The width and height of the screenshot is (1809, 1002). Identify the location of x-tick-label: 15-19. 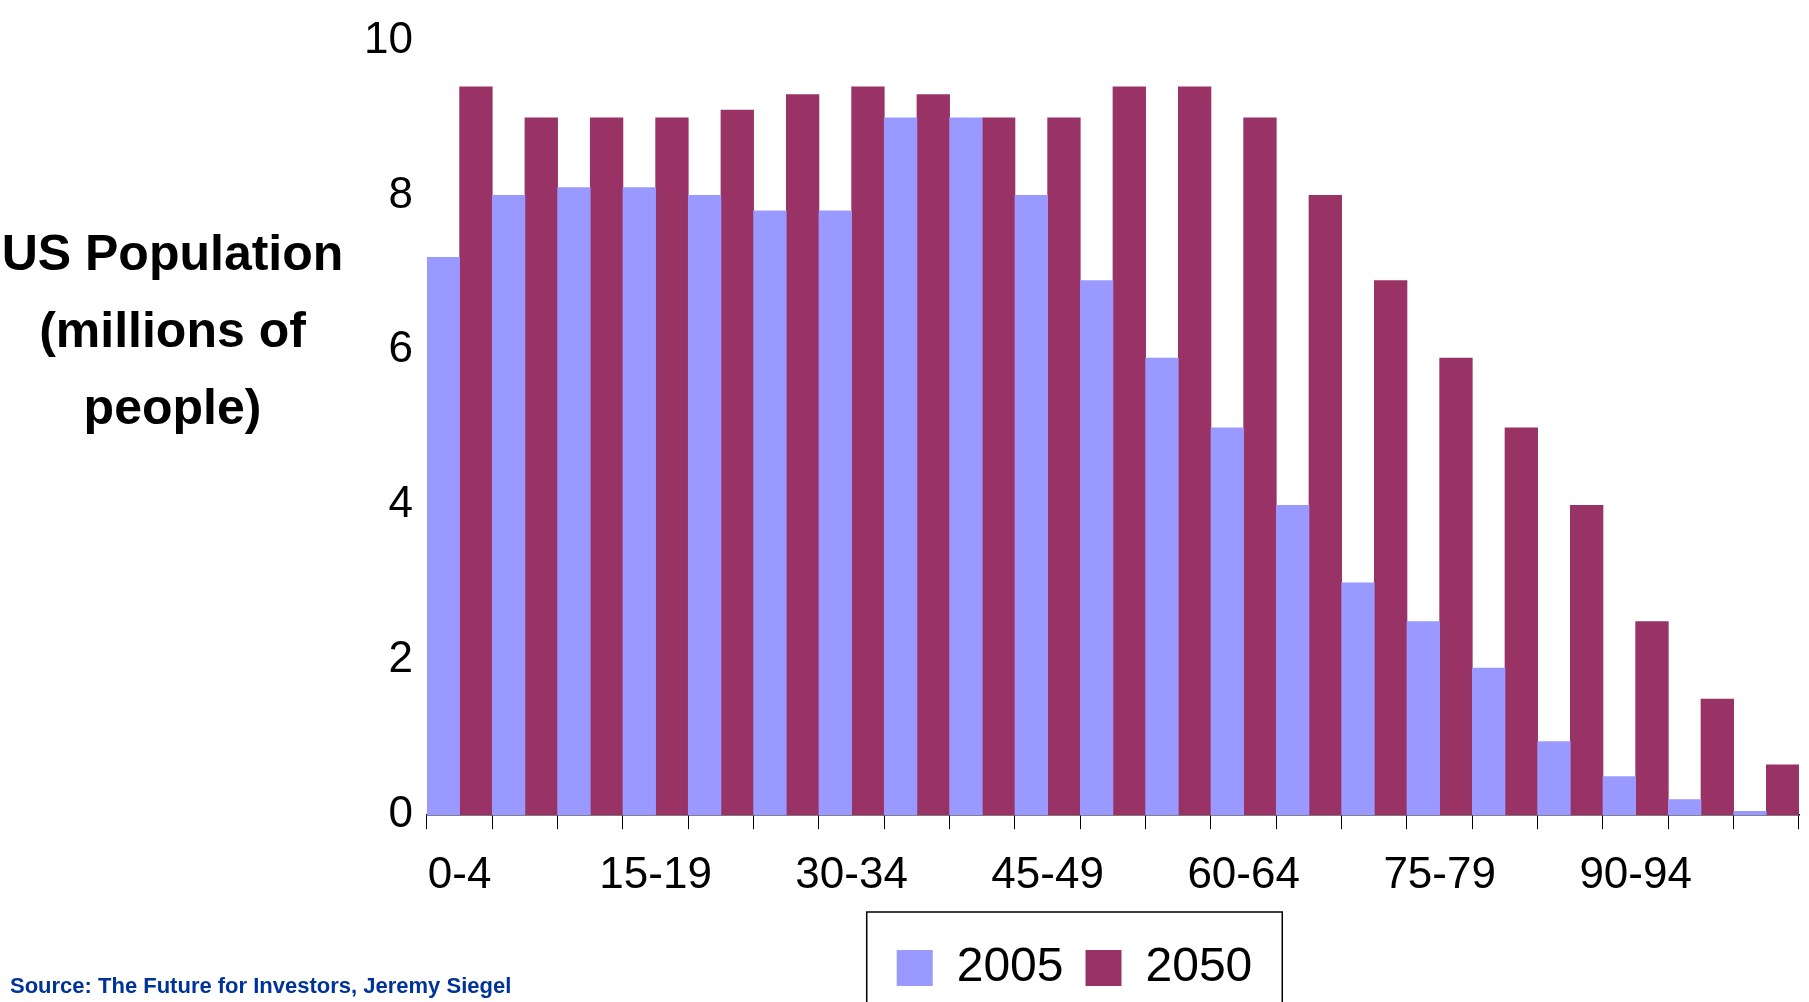
(655, 872).